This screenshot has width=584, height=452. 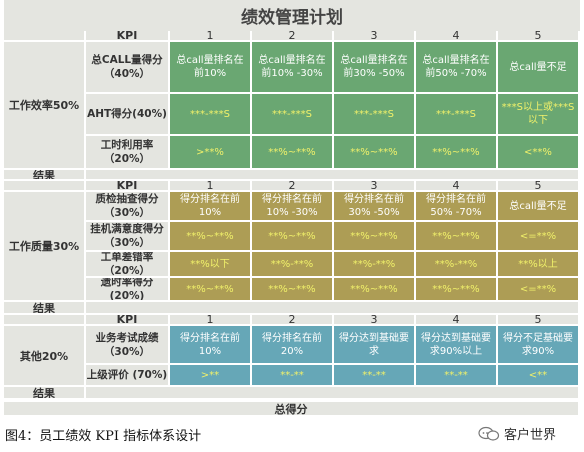 What do you see at coordinates (211, 153) in the screenshot?
I see `kpi-level-cell: >**%` at bounding box center [211, 153].